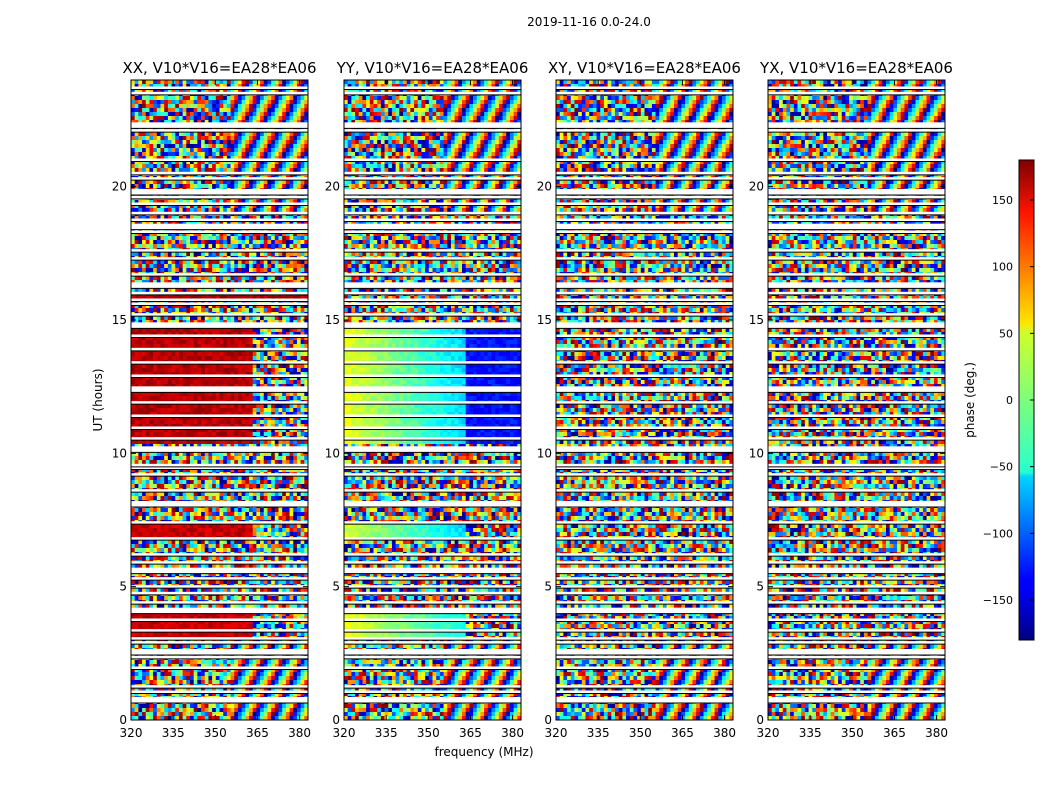 Image resolution: width=1050 pixels, height=800 pixels. Describe the element at coordinates (512, 733) in the screenshot. I see `x-tick-label: 380` at that location.